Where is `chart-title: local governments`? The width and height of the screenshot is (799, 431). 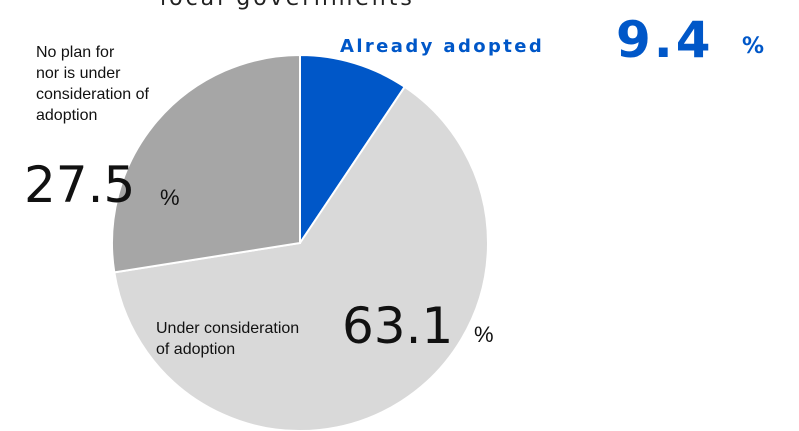
chart-title: local governments is located at coordinates (287, 5).